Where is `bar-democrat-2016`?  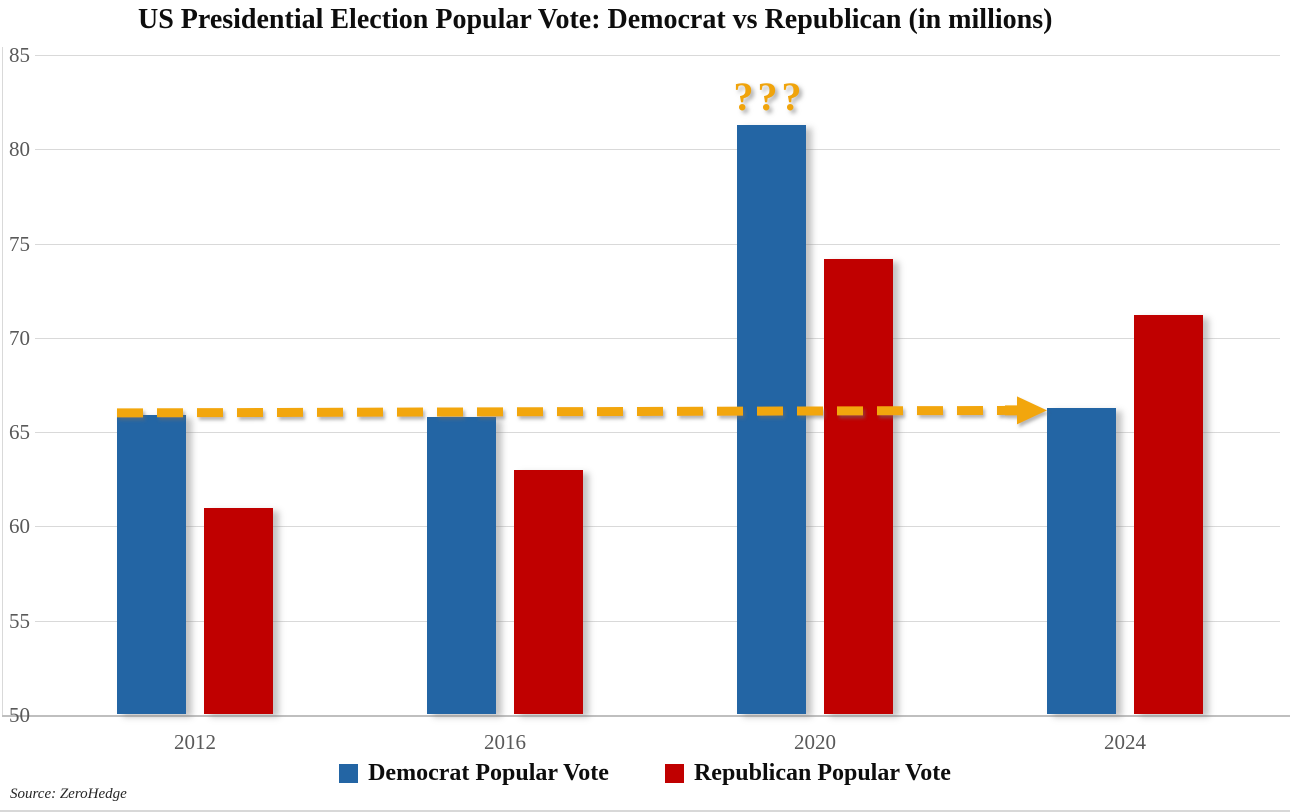 bar-democrat-2016 is located at coordinates (461, 565).